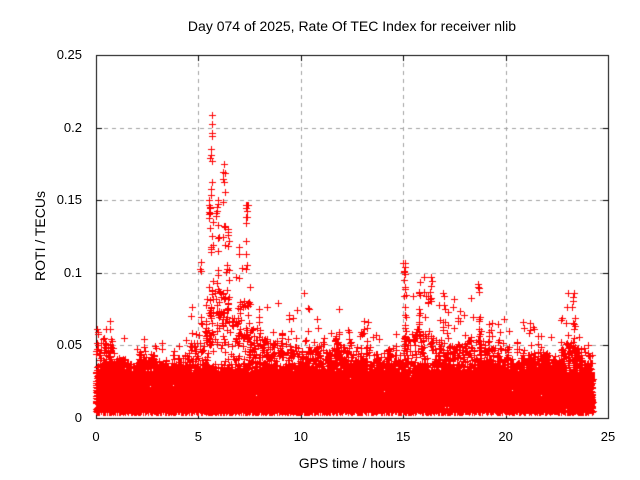 This screenshot has width=640, height=480. Describe the element at coordinates (608, 436) in the screenshot. I see `x-tick-label: 25` at that location.